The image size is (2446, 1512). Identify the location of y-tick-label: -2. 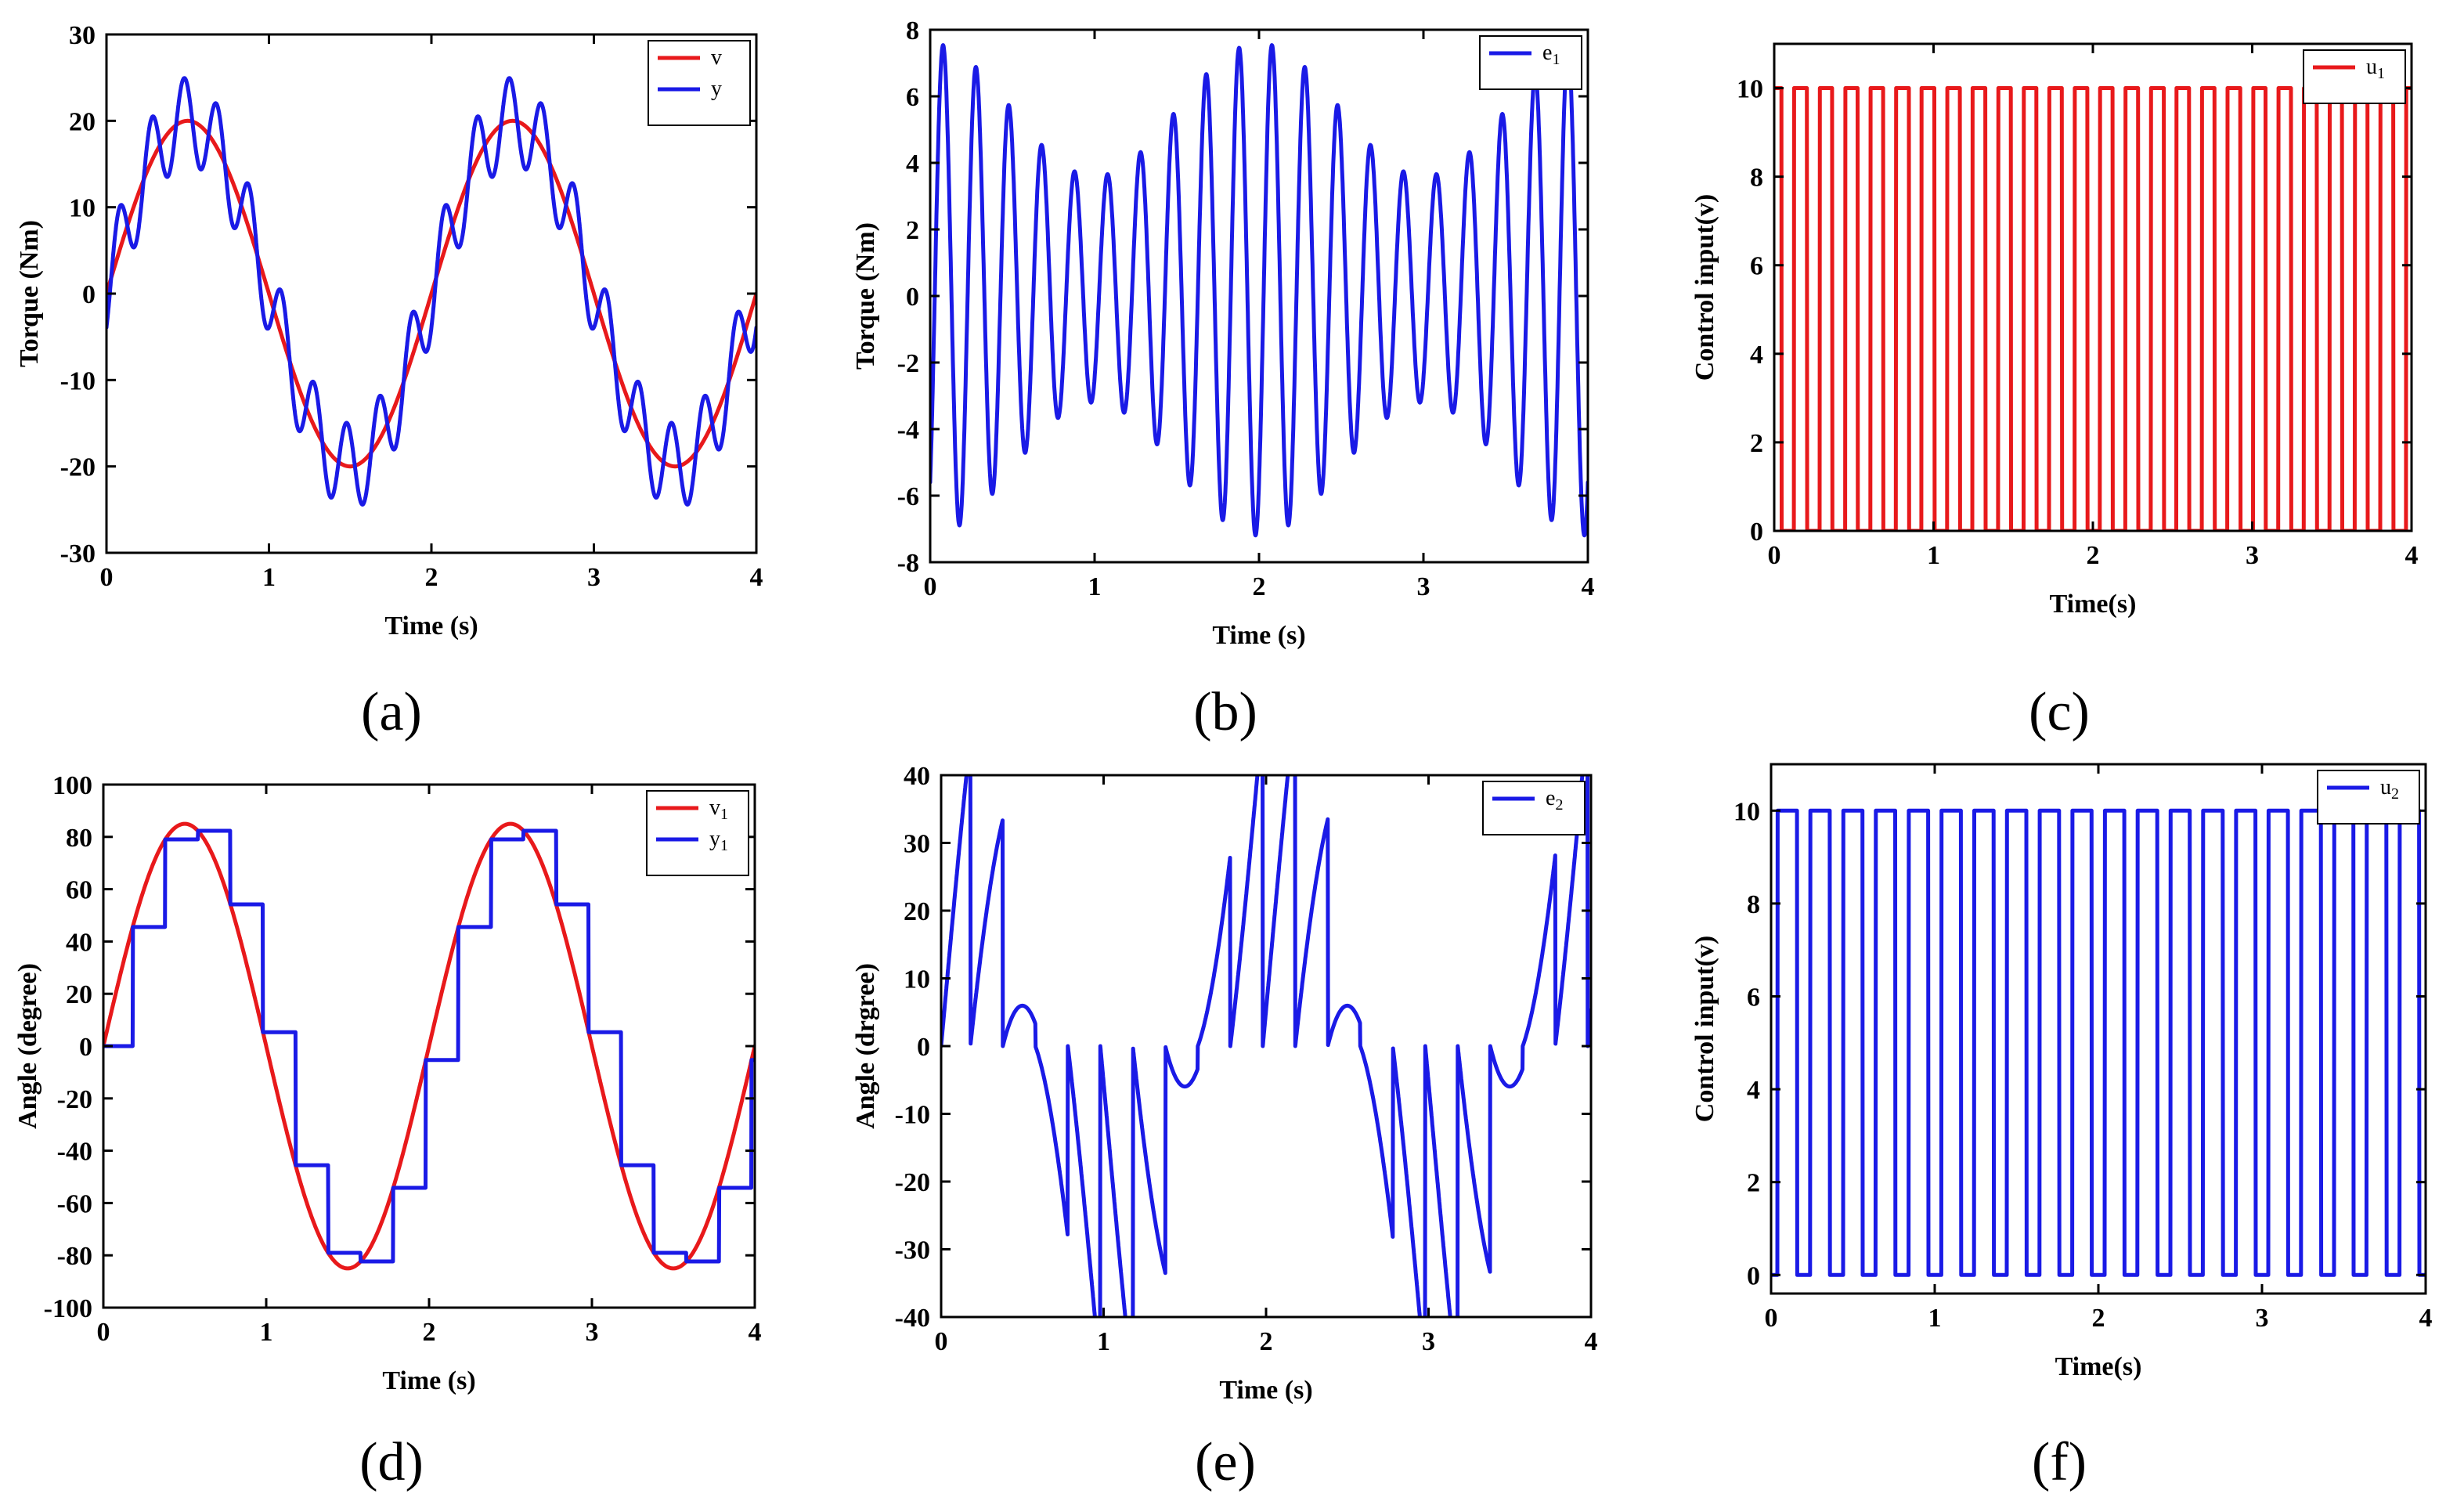
(908, 363).